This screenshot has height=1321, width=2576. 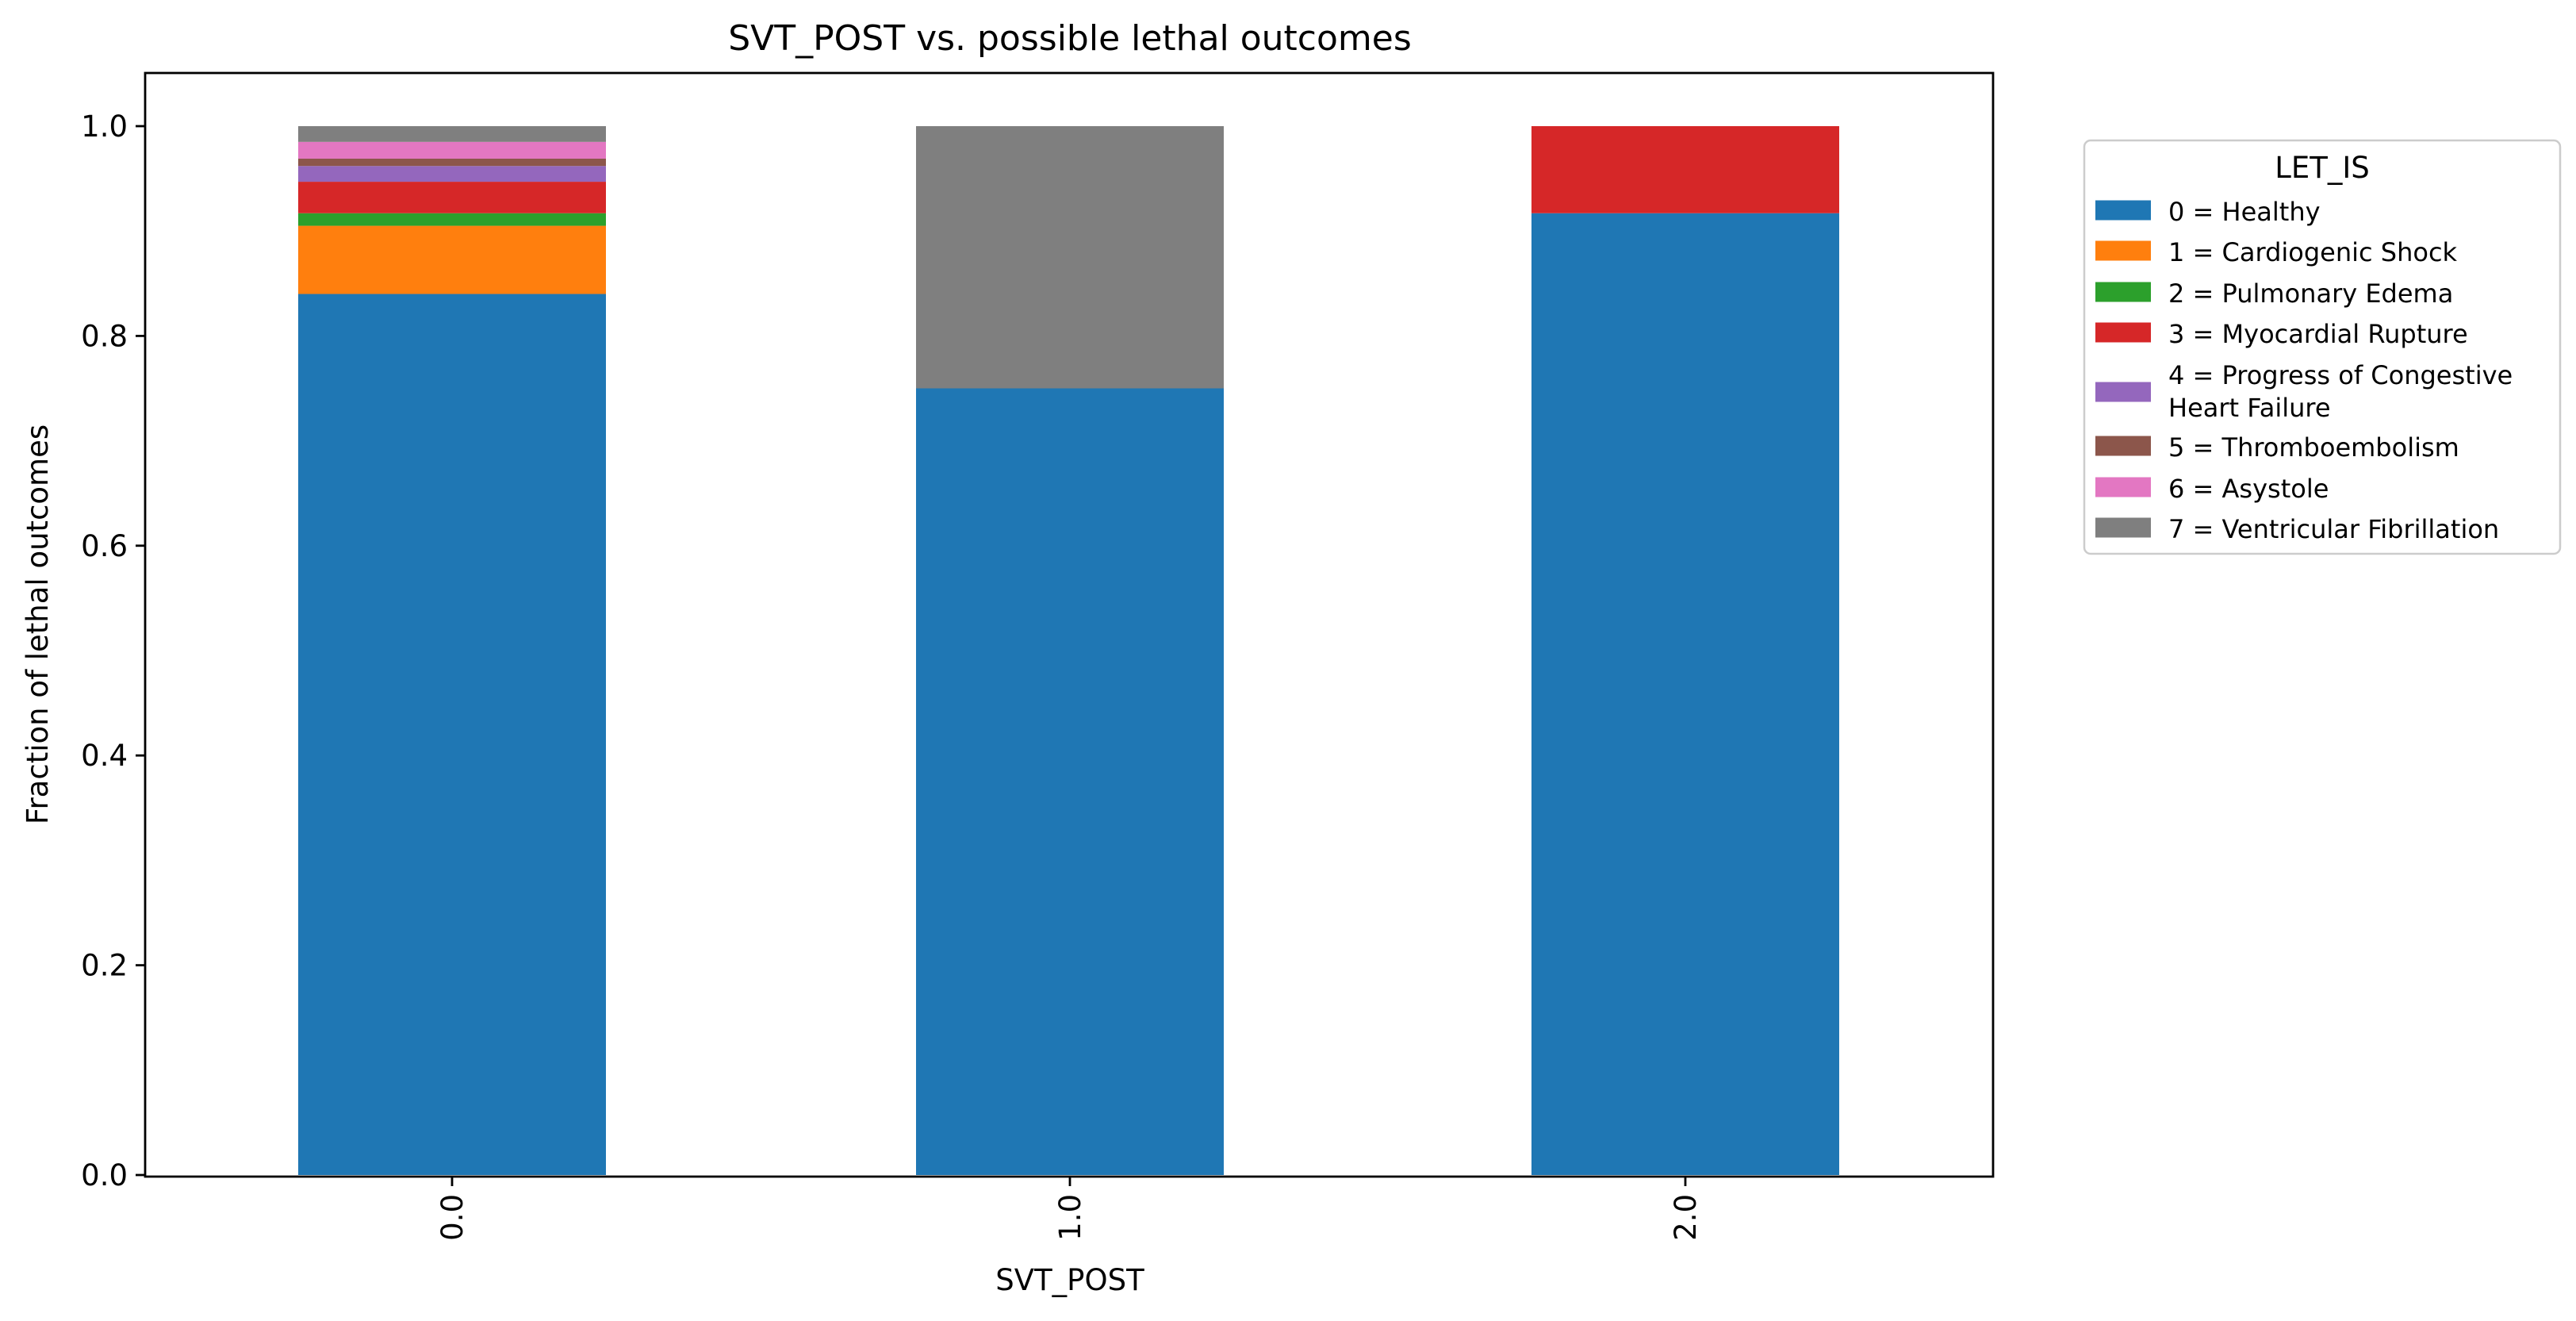 What do you see at coordinates (1069, 1280) in the screenshot?
I see `x-axis-label: SVT_POST` at bounding box center [1069, 1280].